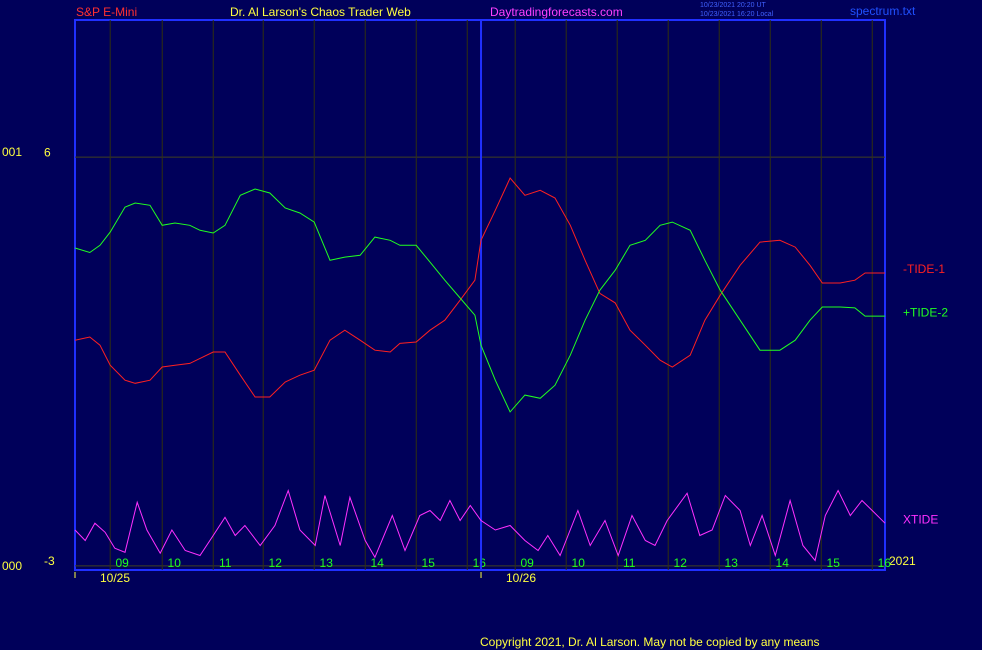 The image size is (982, 650). Describe the element at coordinates (49, 561) in the screenshot. I see `y-tick-label: -3` at that location.